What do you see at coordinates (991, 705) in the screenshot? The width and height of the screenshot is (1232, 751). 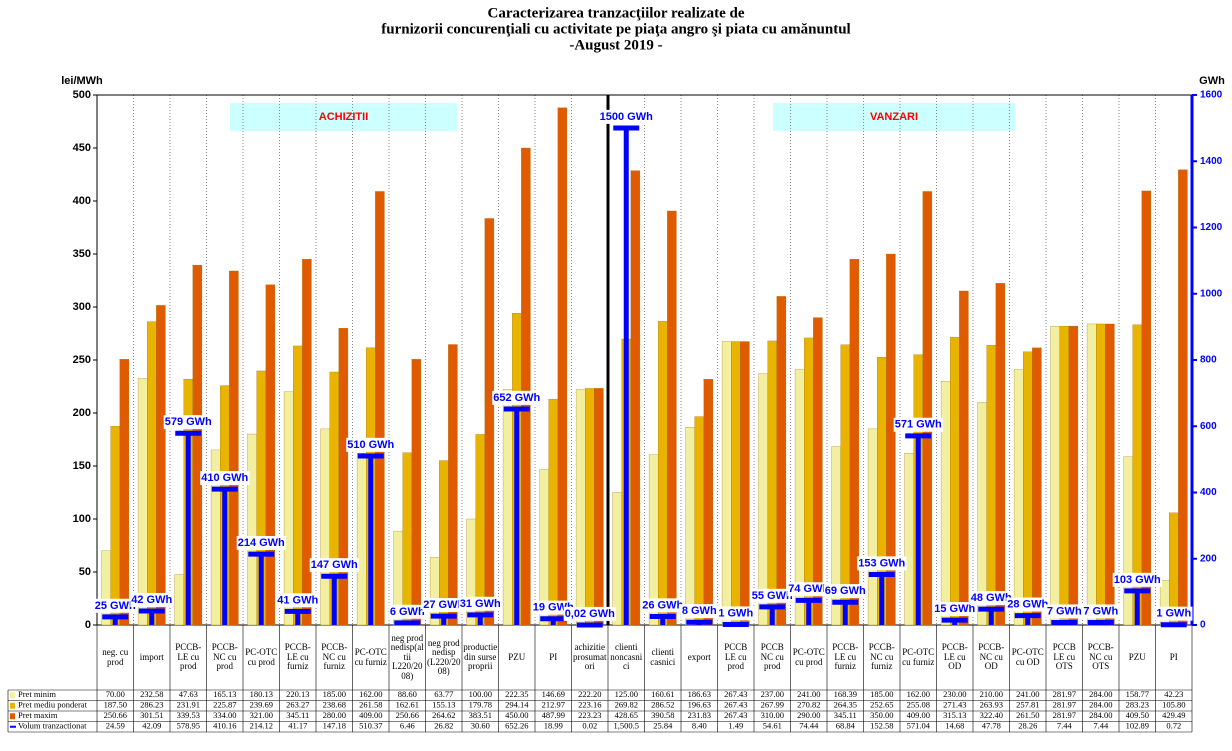 I see `table-value: 263.93` at bounding box center [991, 705].